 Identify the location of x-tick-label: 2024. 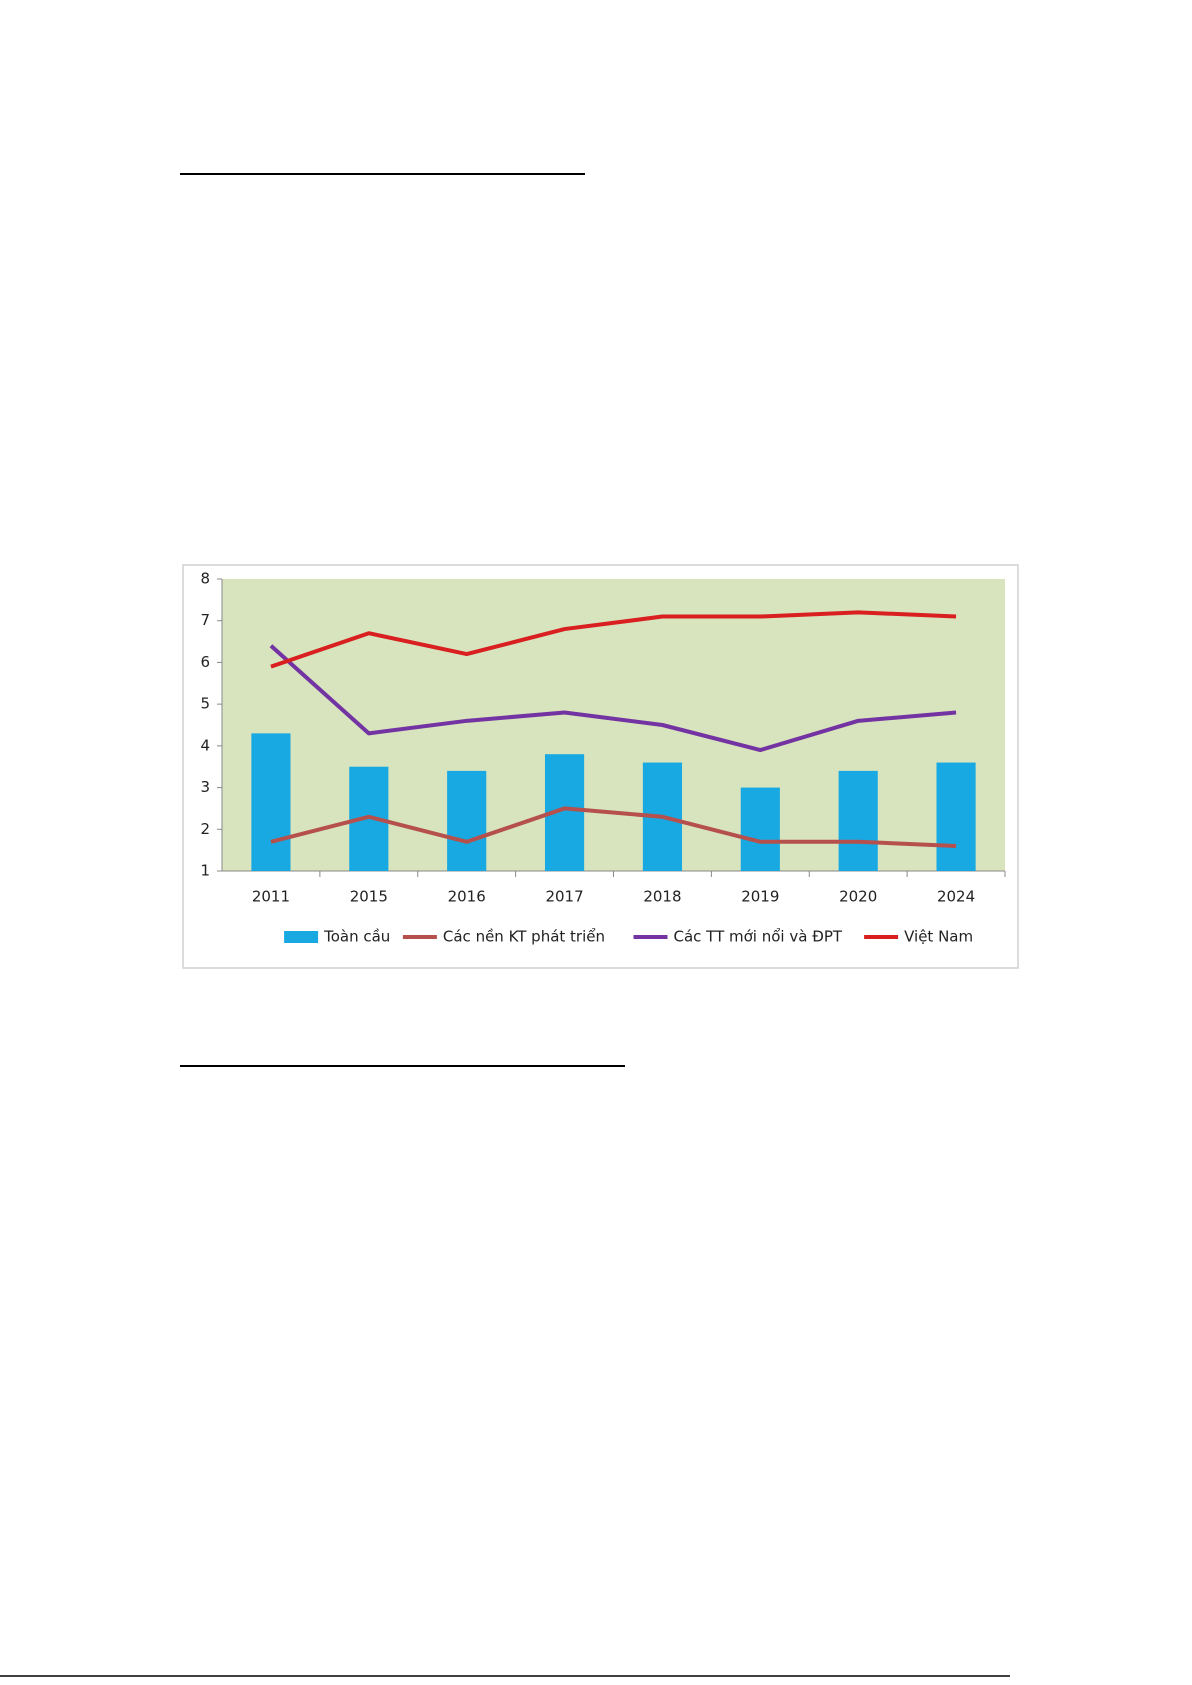
(956, 897).